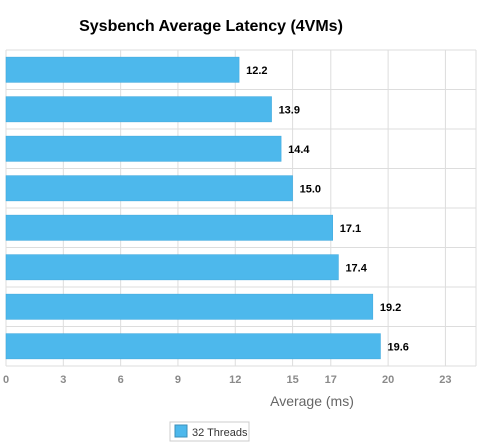  Describe the element at coordinates (220, 433) in the screenshot. I see `legend-label: 32 Threads` at that location.